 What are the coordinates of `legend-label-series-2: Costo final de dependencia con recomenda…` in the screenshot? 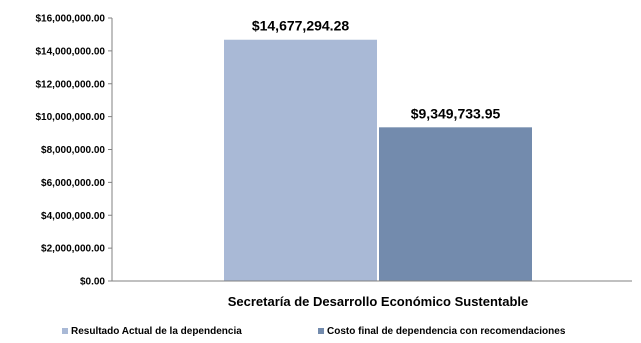 It's located at (446, 331).